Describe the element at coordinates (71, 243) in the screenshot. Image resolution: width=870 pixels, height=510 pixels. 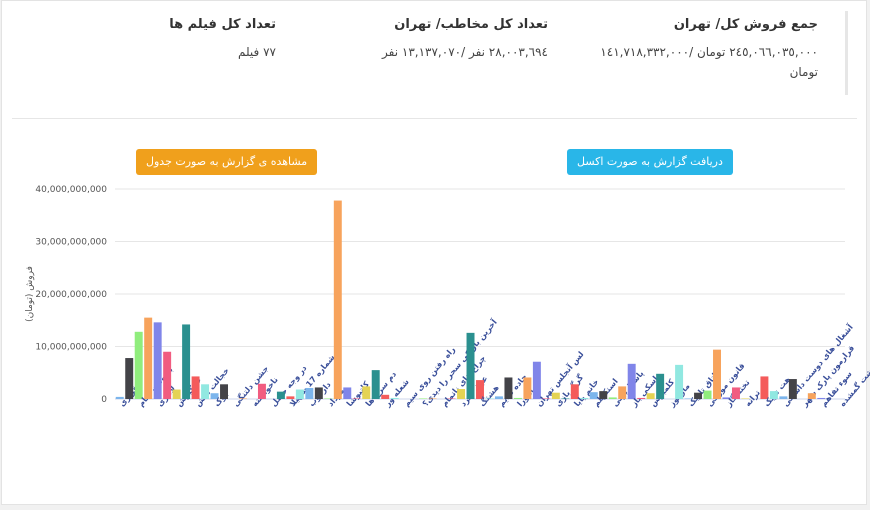
I see `y-tick-label: 30,000,000,000` at that location.